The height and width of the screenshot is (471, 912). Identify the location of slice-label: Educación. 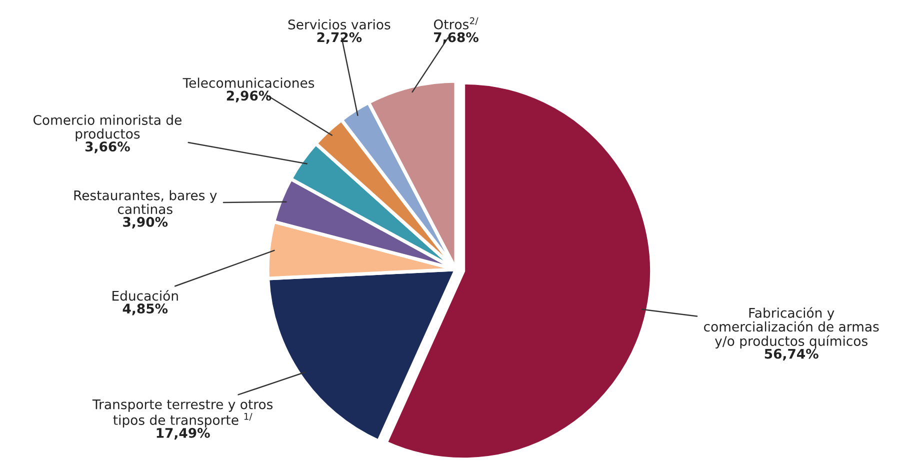
(145, 295).